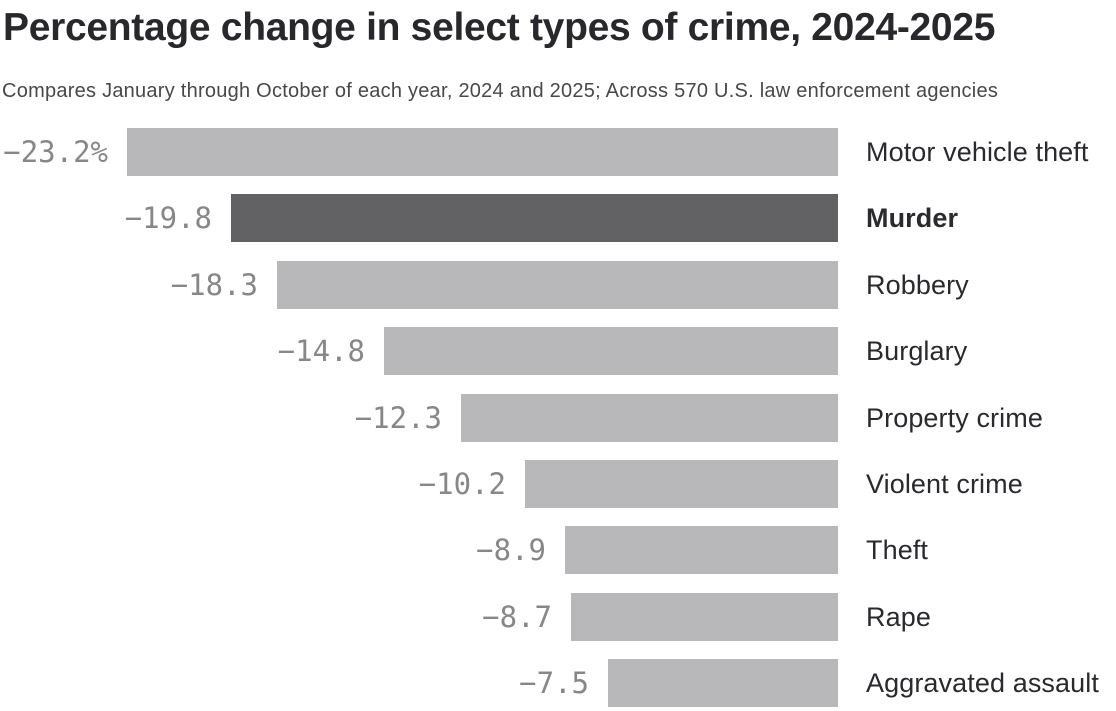  What do you see at coordinates (517, 617) in the screenshot?
I see `value-label-rape: −8.7` at bounding box center [517, 617].